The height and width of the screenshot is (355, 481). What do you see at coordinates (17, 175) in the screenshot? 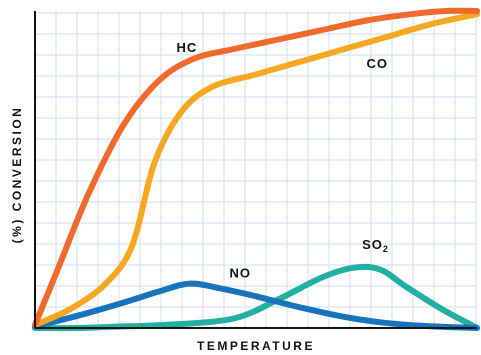
I see `y-axis-title: (%) CONVERSION` at bounding box center [17, 175].